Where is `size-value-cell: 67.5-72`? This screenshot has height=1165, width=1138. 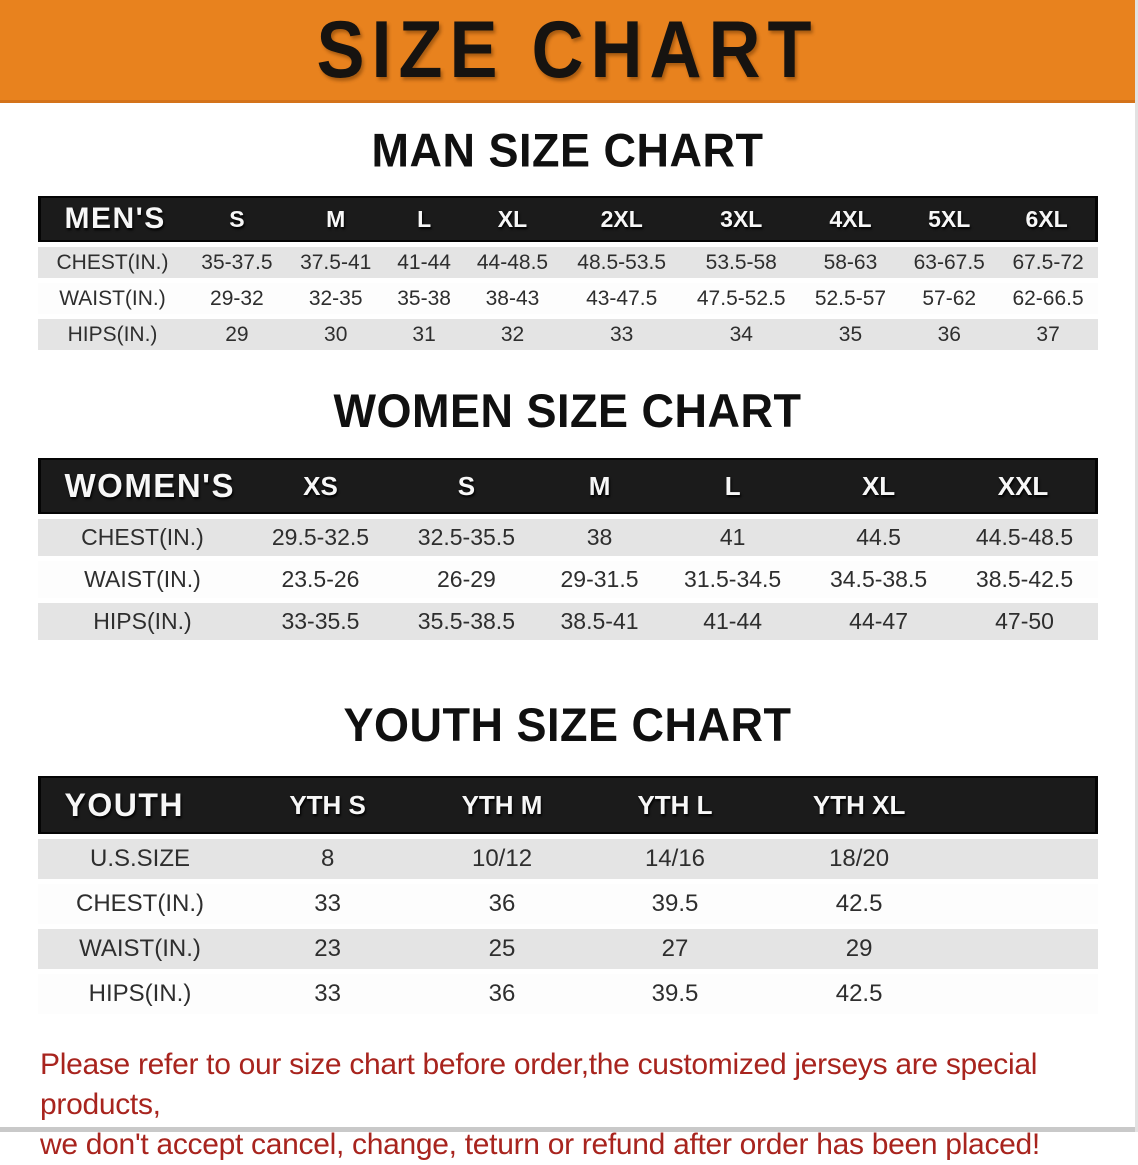 size-value-cell: 67.5-72 is located at coordinates (1048, 262).